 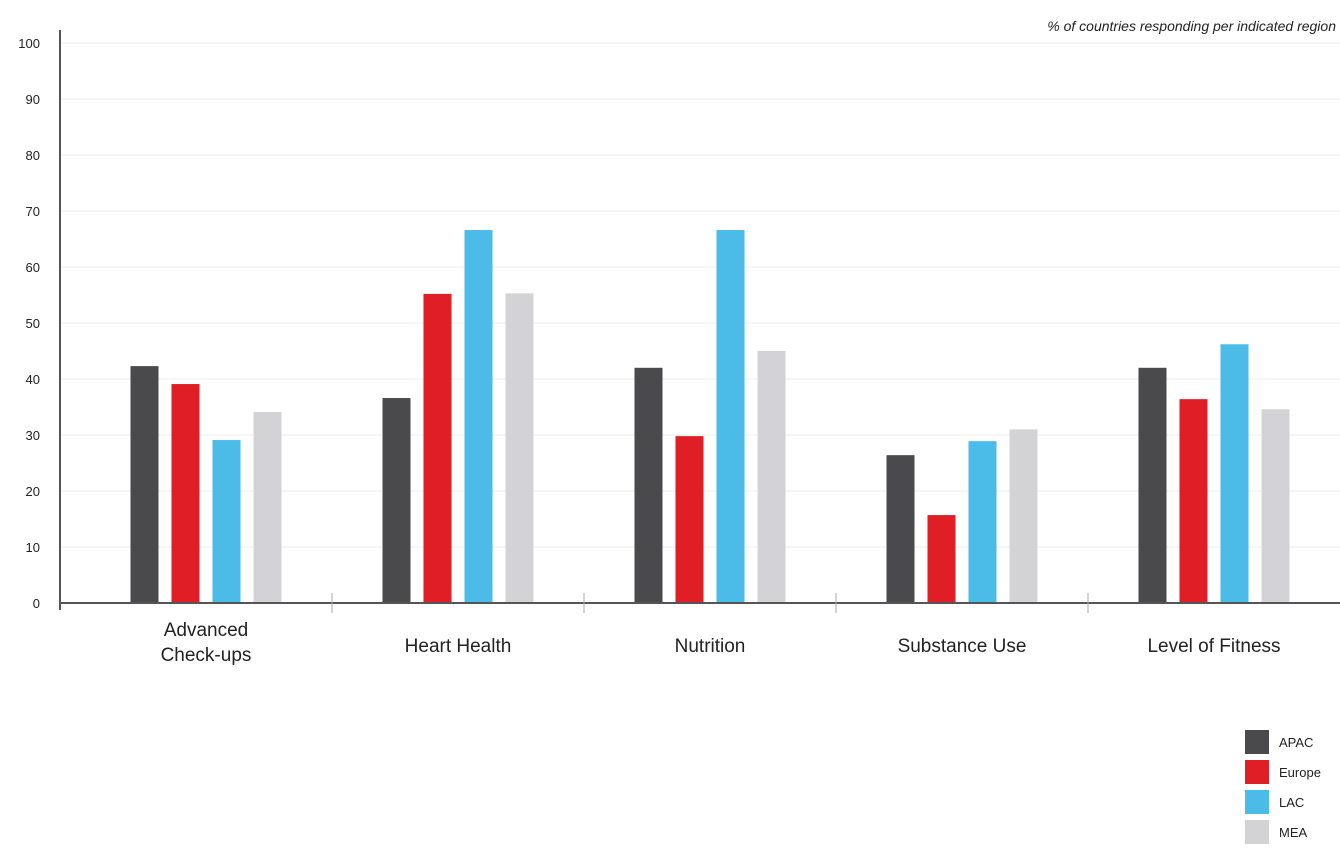 What do you see at coordinates (33, 267) in the screenshot?
I see `y-tick-label-60: 60` at bounding box center [33, 267].